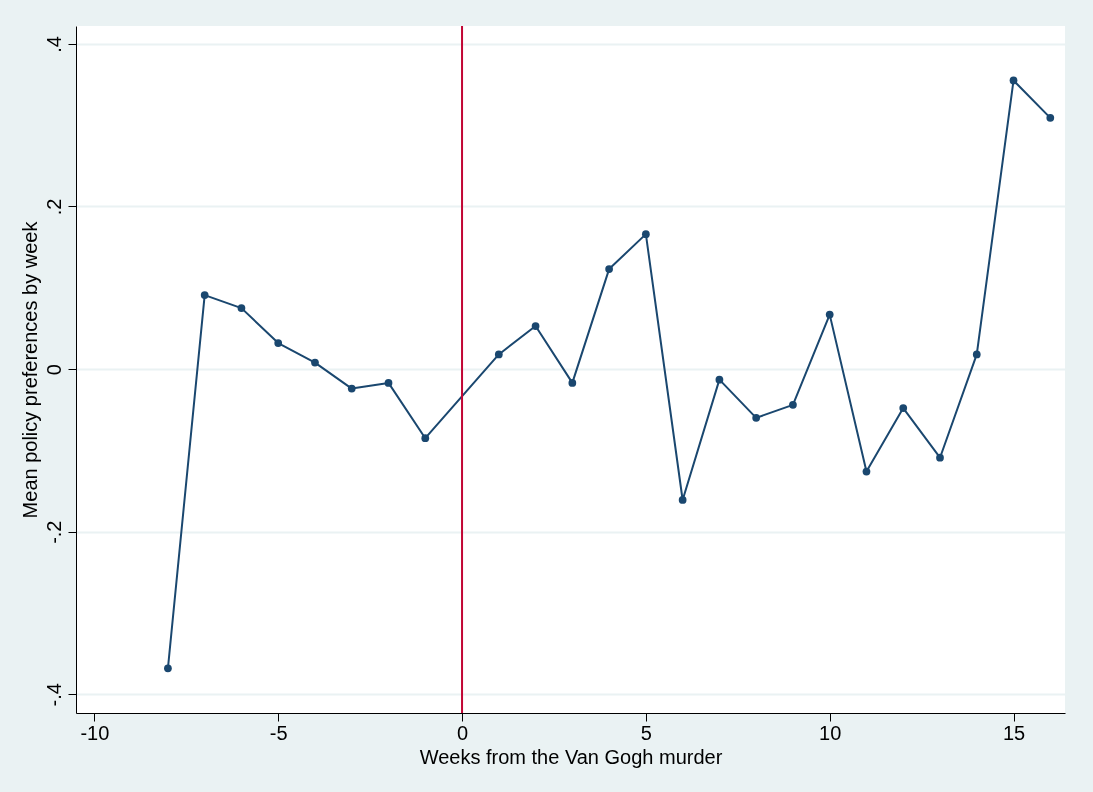 This screenshot has height=792, width=1093. What do you see at coordinates (53, 44) in the screenshot?
I see `y-tick-label: .4` at bounding box center [53, 44].